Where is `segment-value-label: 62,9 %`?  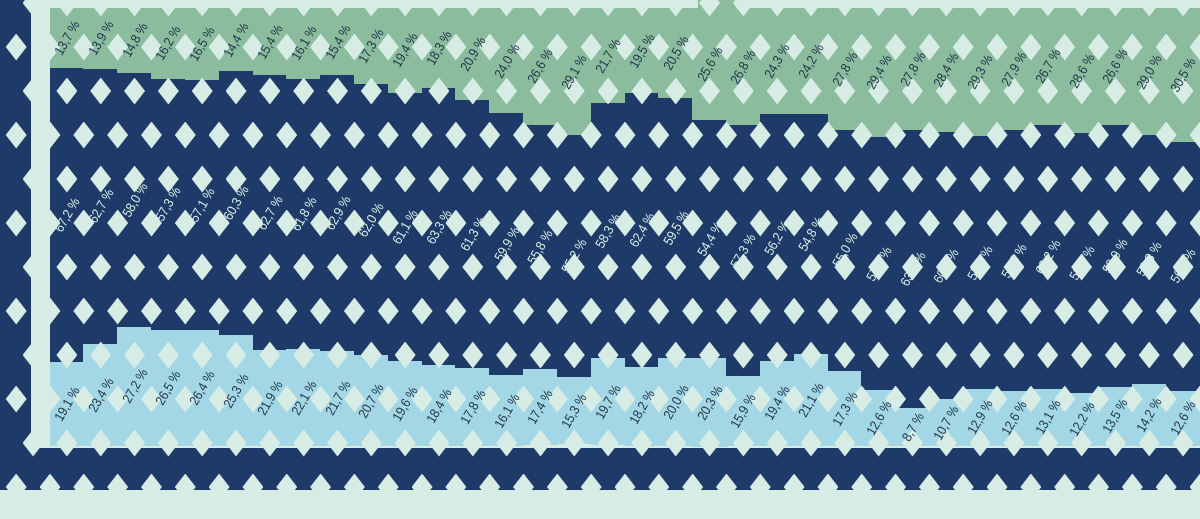
segment-value-label: 62,9 % is located at coordinates (337, 213).